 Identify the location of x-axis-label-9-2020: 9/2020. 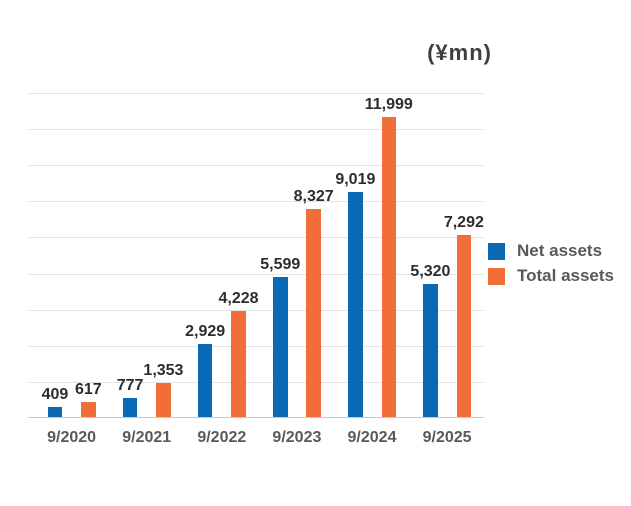
(72, 437).